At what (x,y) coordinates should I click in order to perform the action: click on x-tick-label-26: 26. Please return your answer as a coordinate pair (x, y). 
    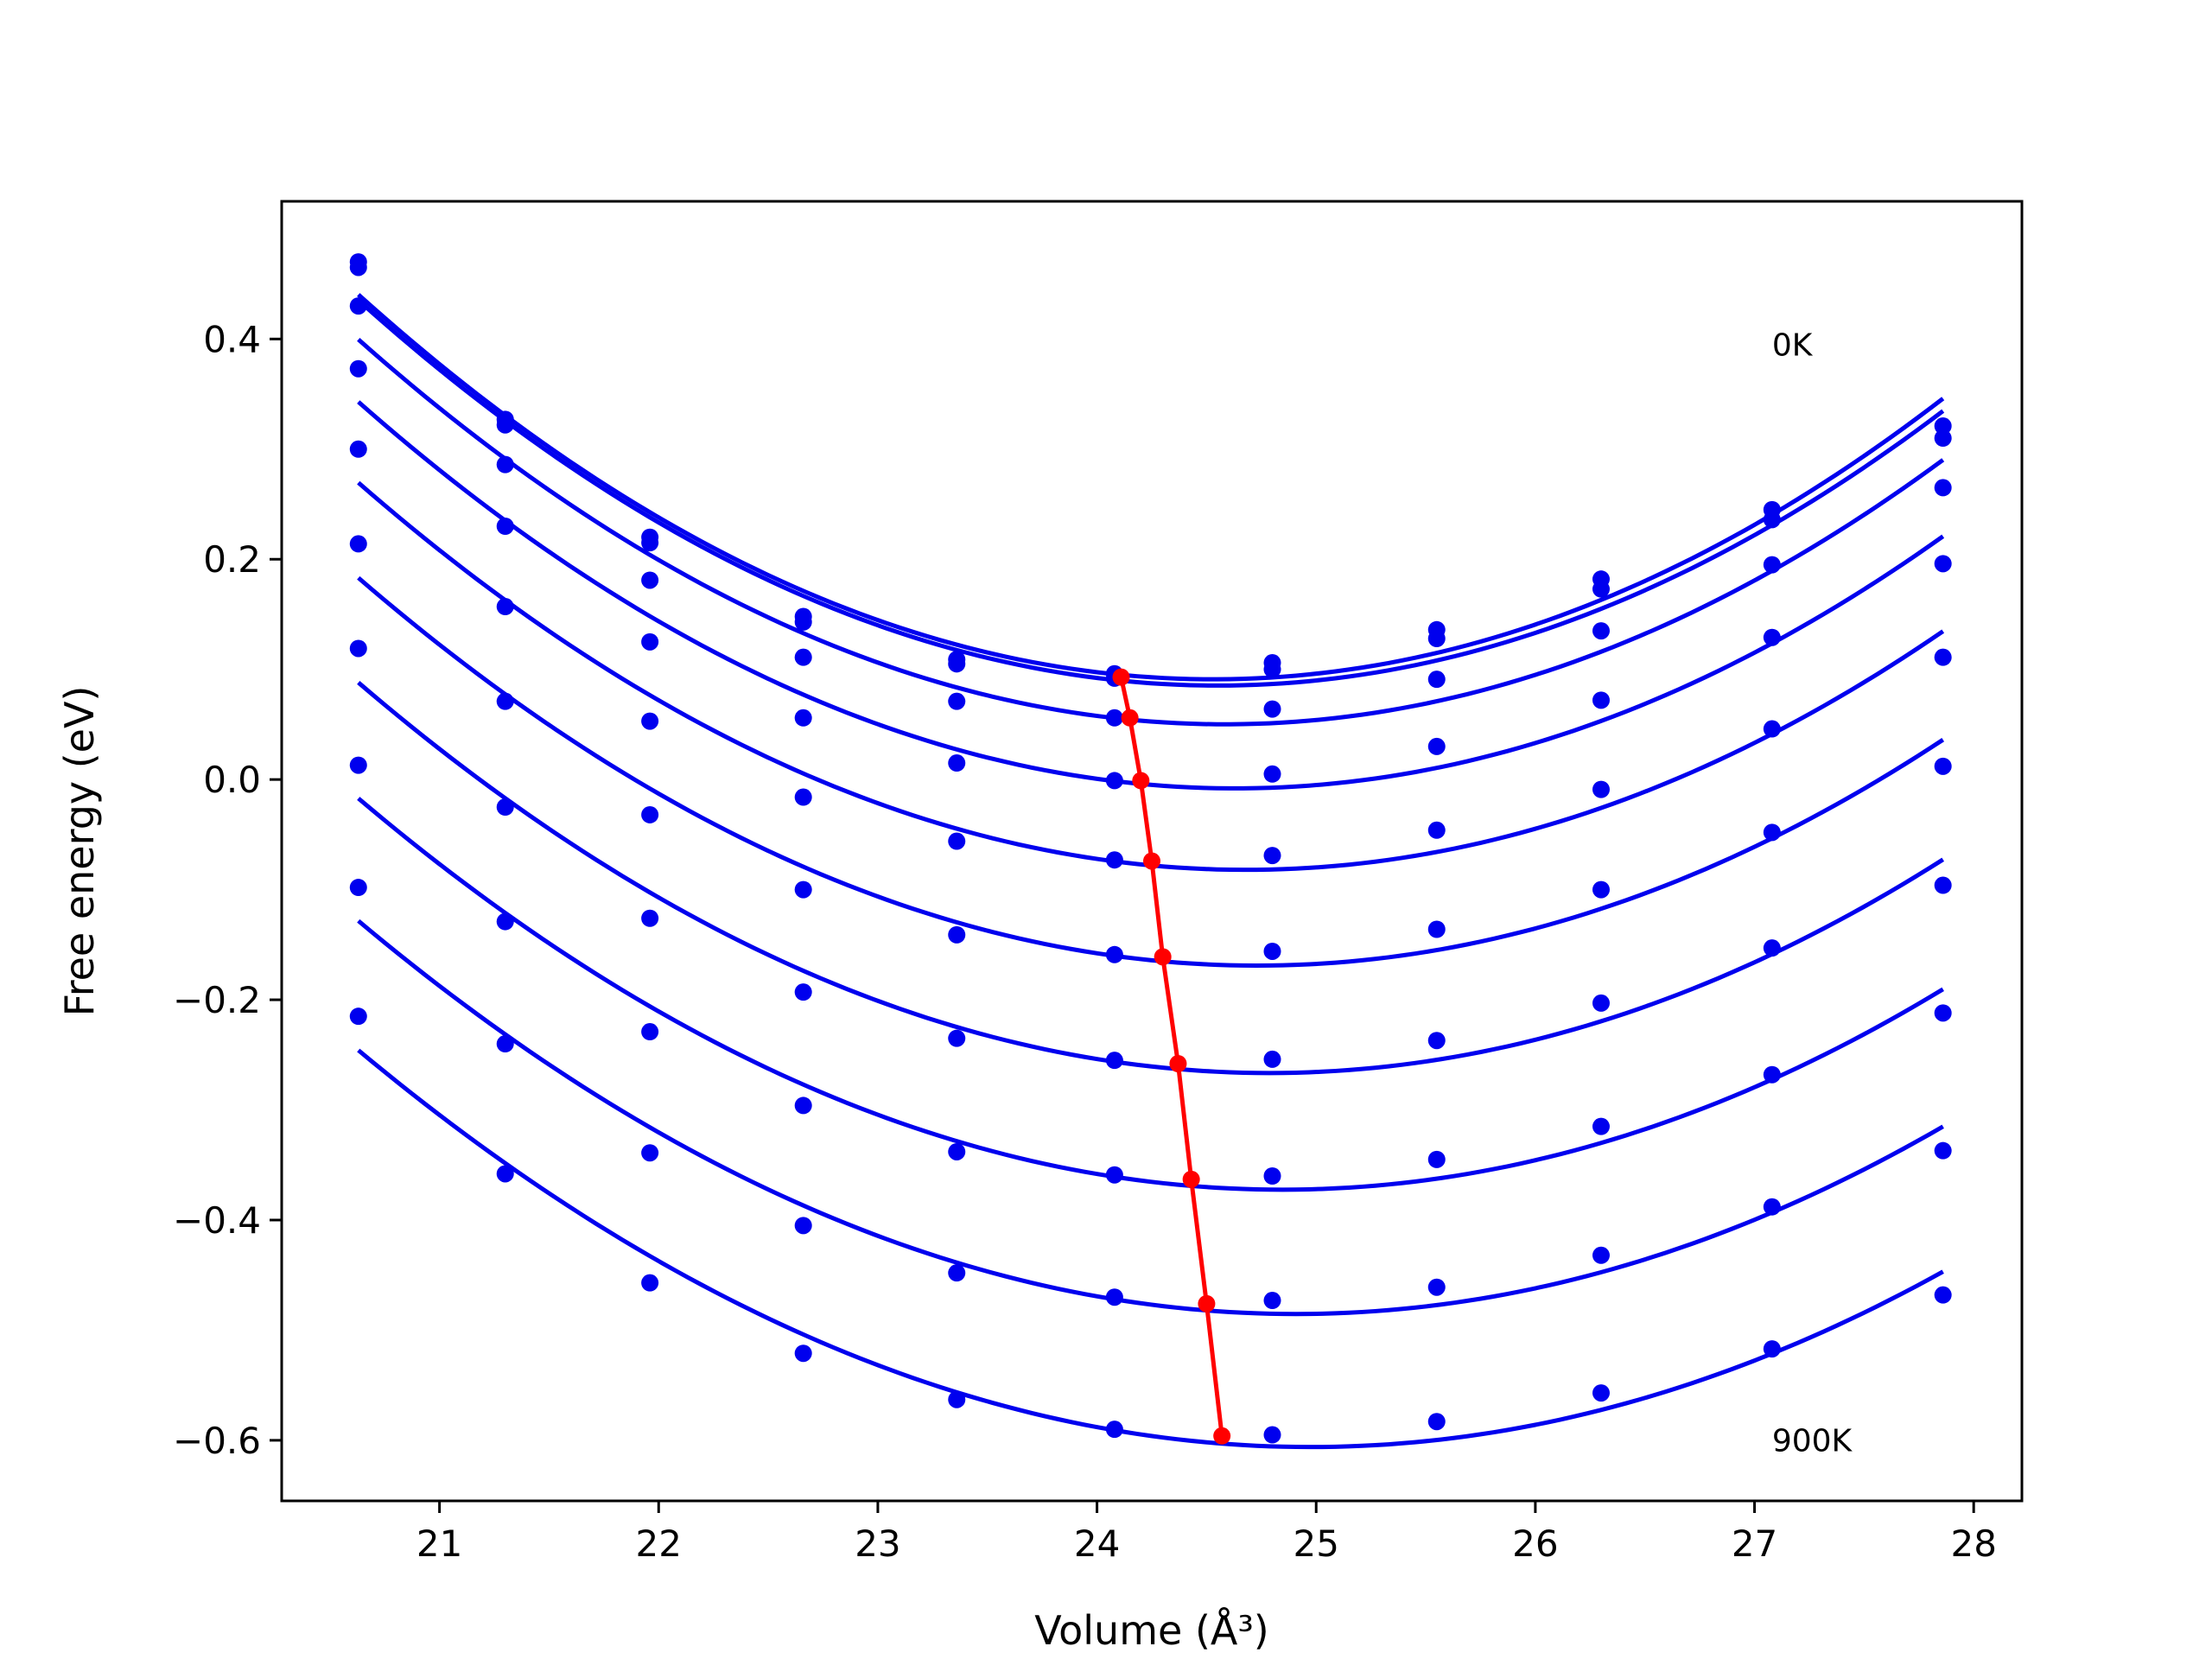
    Looking at the image, I should click on (1535, 1543).